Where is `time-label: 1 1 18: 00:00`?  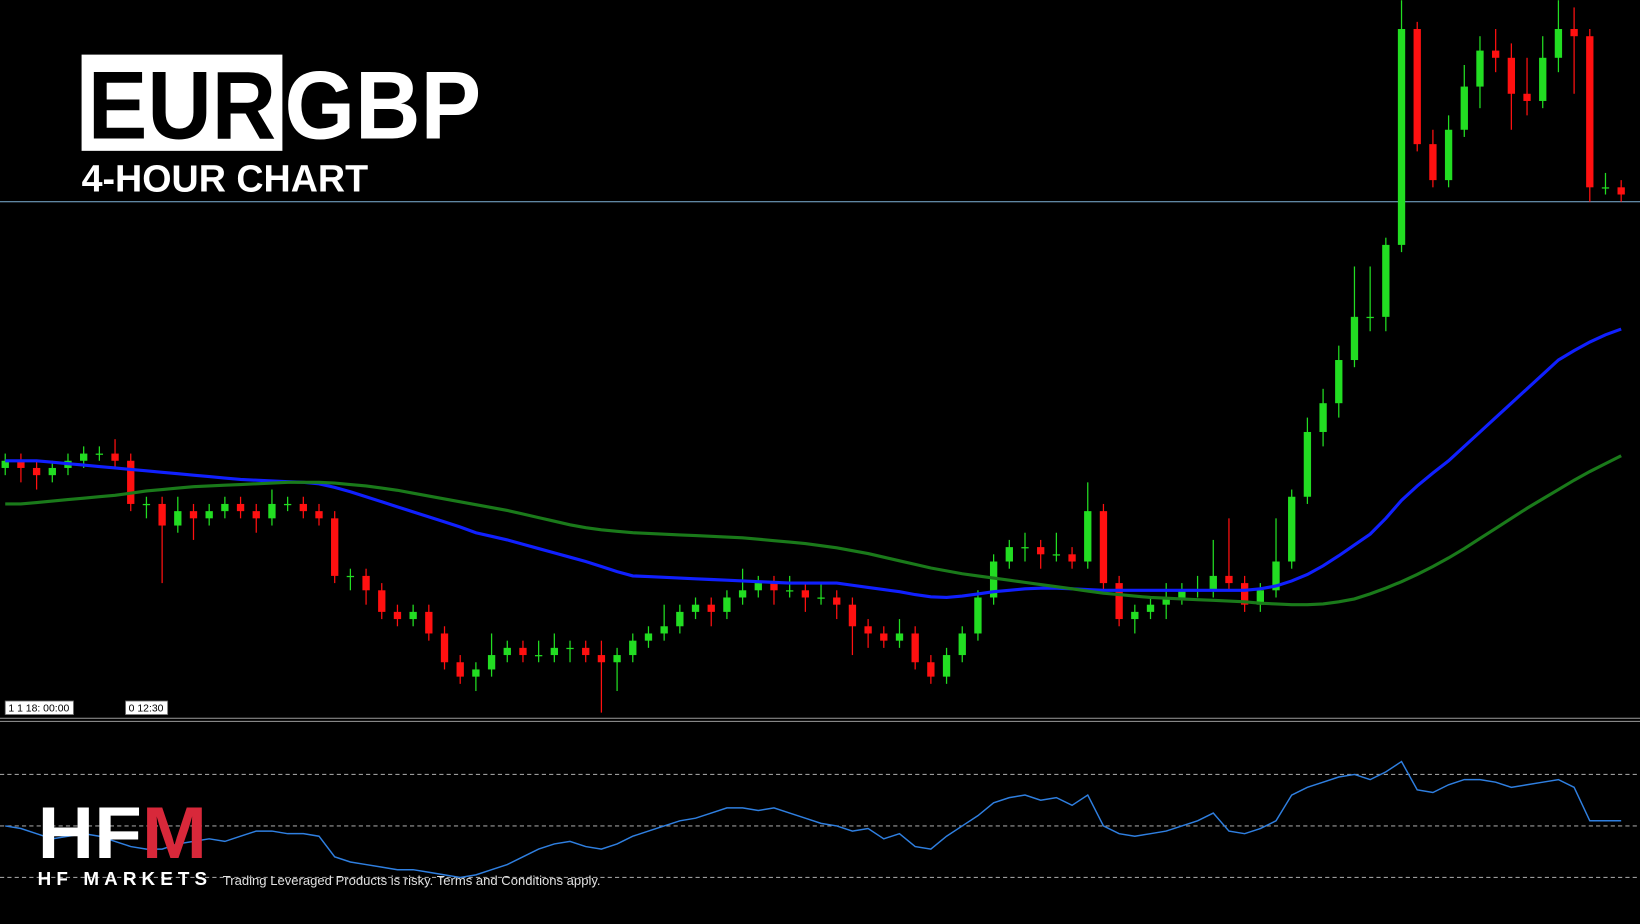 time-label: 1 1 18: 00:00 is located at coordinates (38, 708).